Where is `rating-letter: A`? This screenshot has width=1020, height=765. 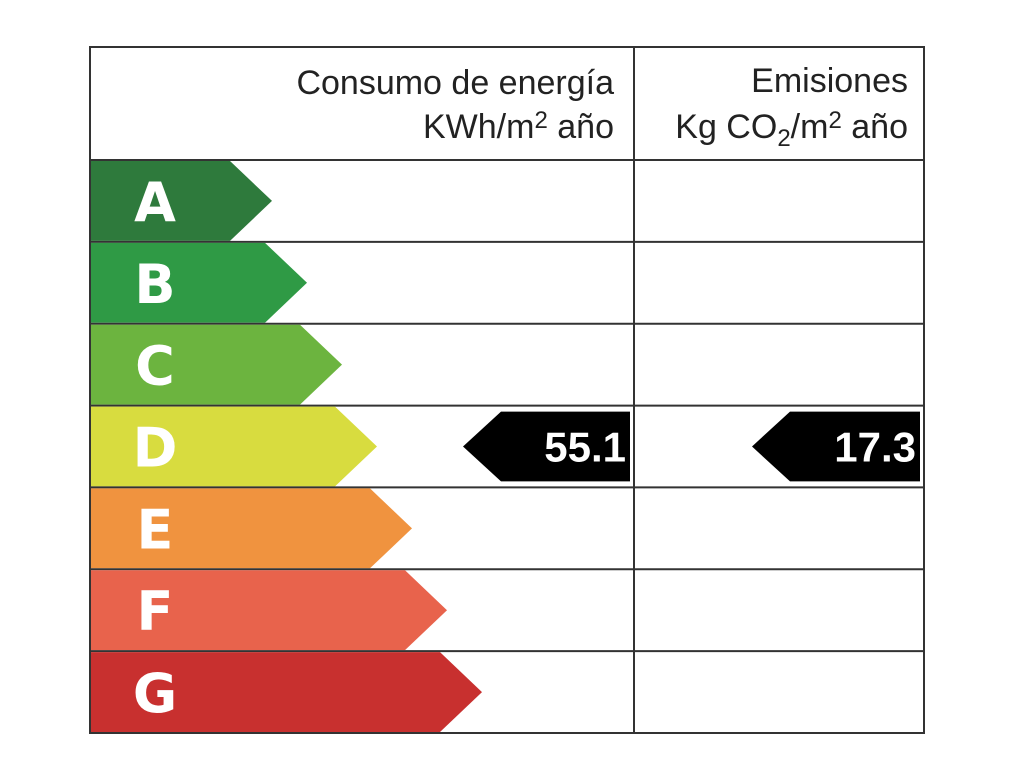 rating-letter: A is located at coordinates (155, 202).